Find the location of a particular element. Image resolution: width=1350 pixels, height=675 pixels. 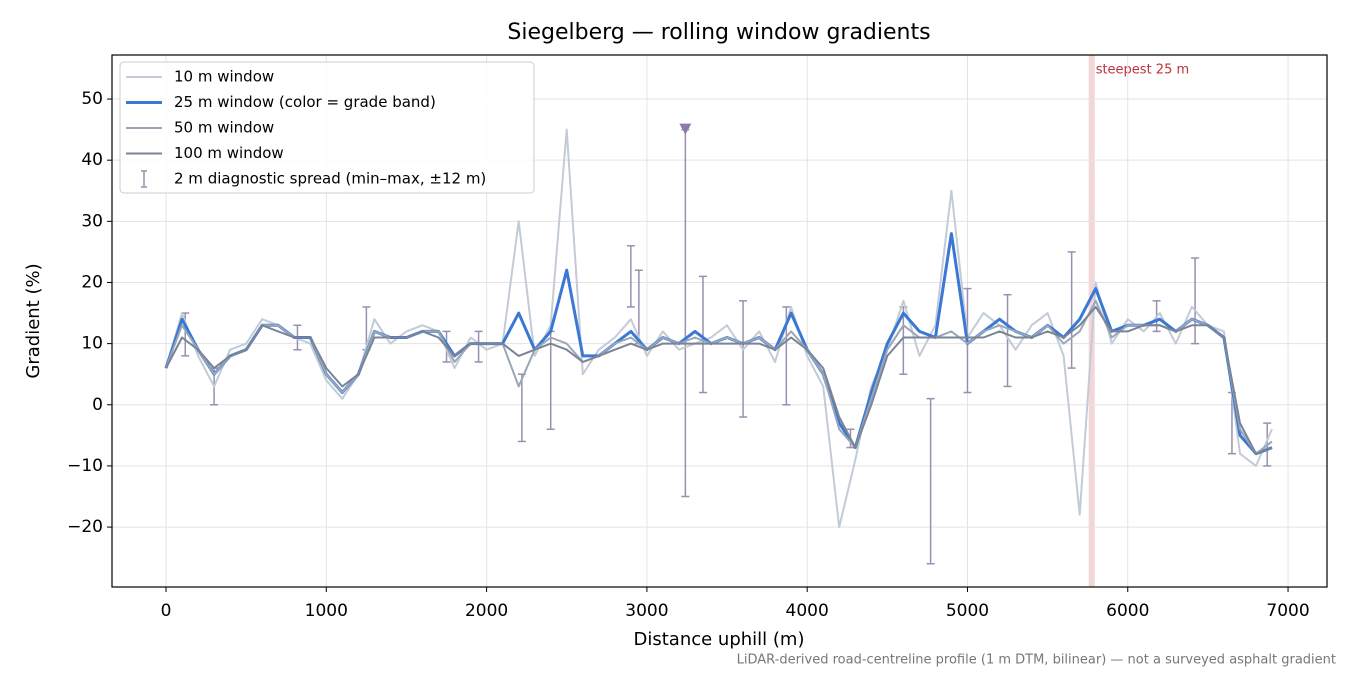

y-tick-label: −10 is located at coordinates (85, 466).